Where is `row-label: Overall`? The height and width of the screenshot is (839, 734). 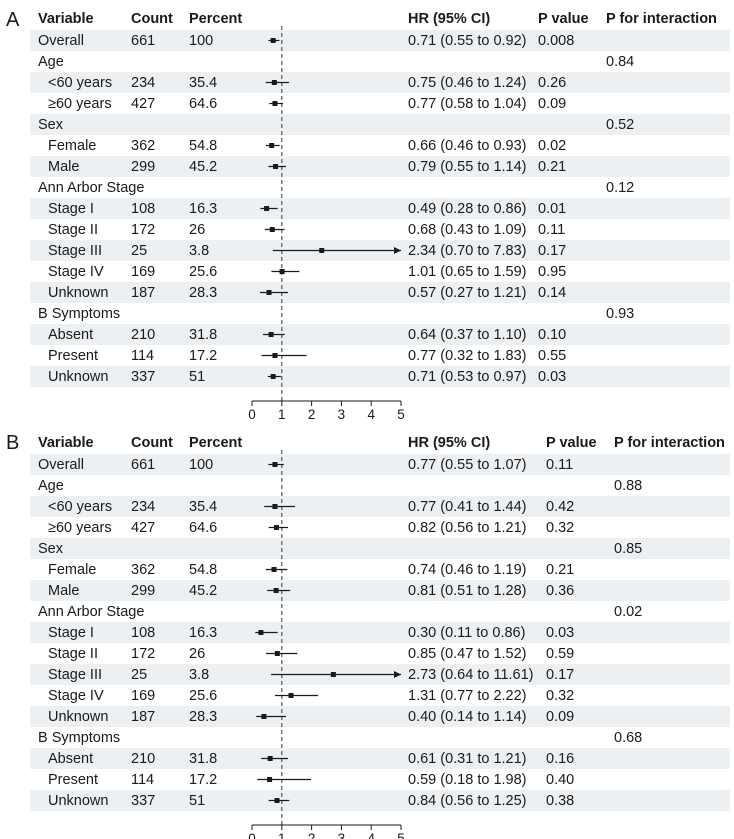 row-label: Overall is located at coordinates (61, 41).